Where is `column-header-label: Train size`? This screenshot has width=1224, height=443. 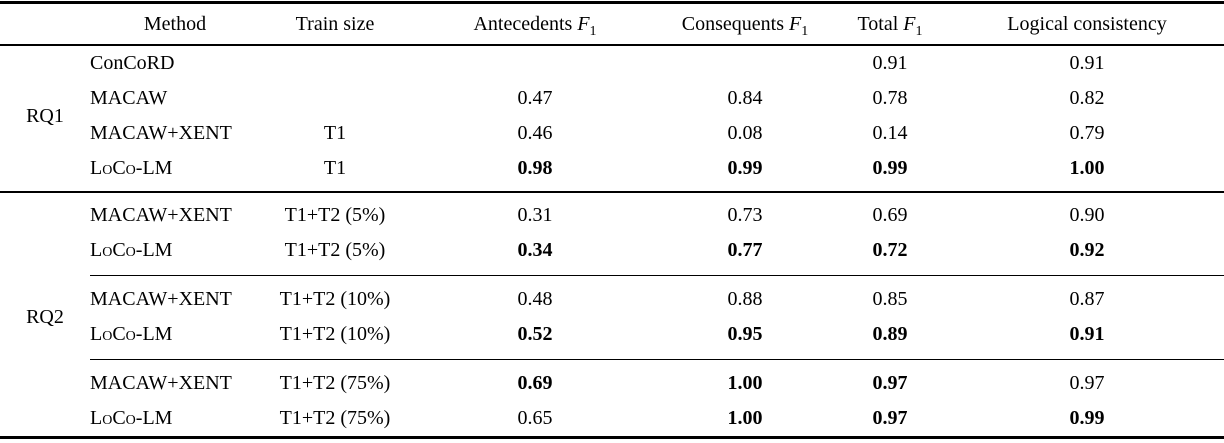
column-header-label: Train size is located at coordinates (335, 23).